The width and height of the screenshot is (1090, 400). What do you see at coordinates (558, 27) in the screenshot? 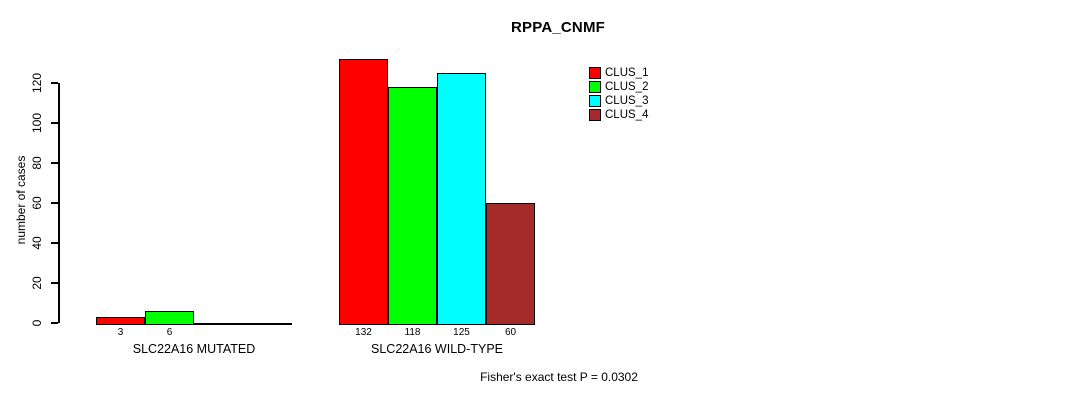
I see `chart-title: RPPA_CNMF` at bounding box center [558, 27].